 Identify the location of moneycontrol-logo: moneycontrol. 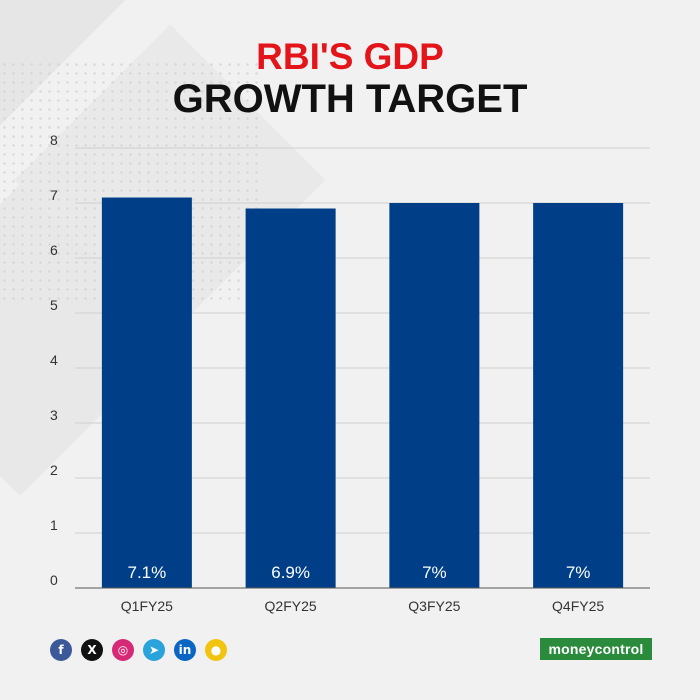
(596, 649).